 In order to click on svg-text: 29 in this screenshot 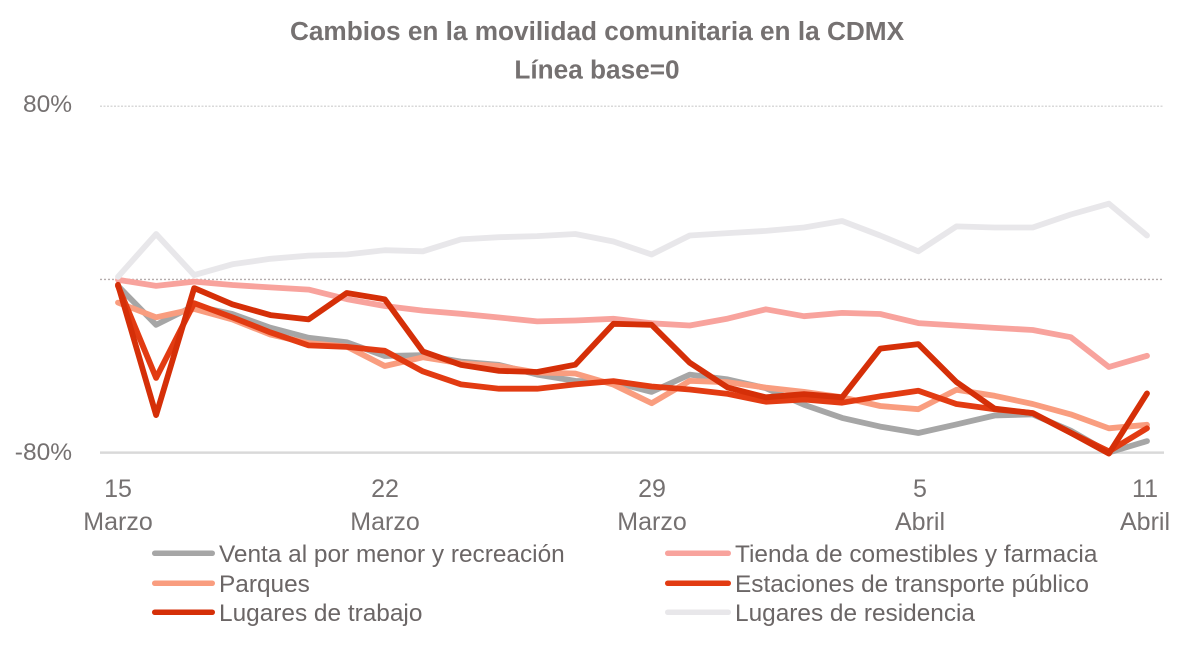, I will do `click(652, 489)`.